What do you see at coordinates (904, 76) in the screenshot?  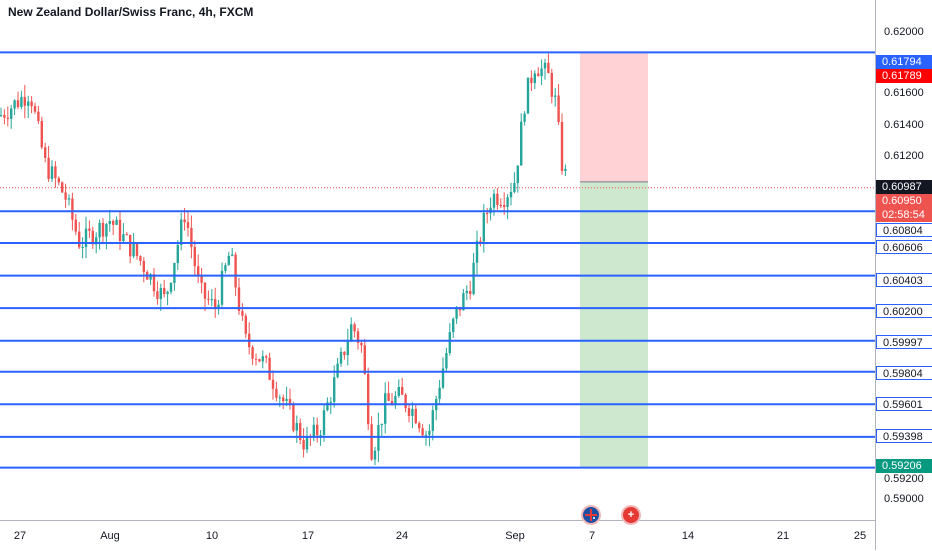 I see `stop-badge: 0.61789` at bounding box center [904, 76].